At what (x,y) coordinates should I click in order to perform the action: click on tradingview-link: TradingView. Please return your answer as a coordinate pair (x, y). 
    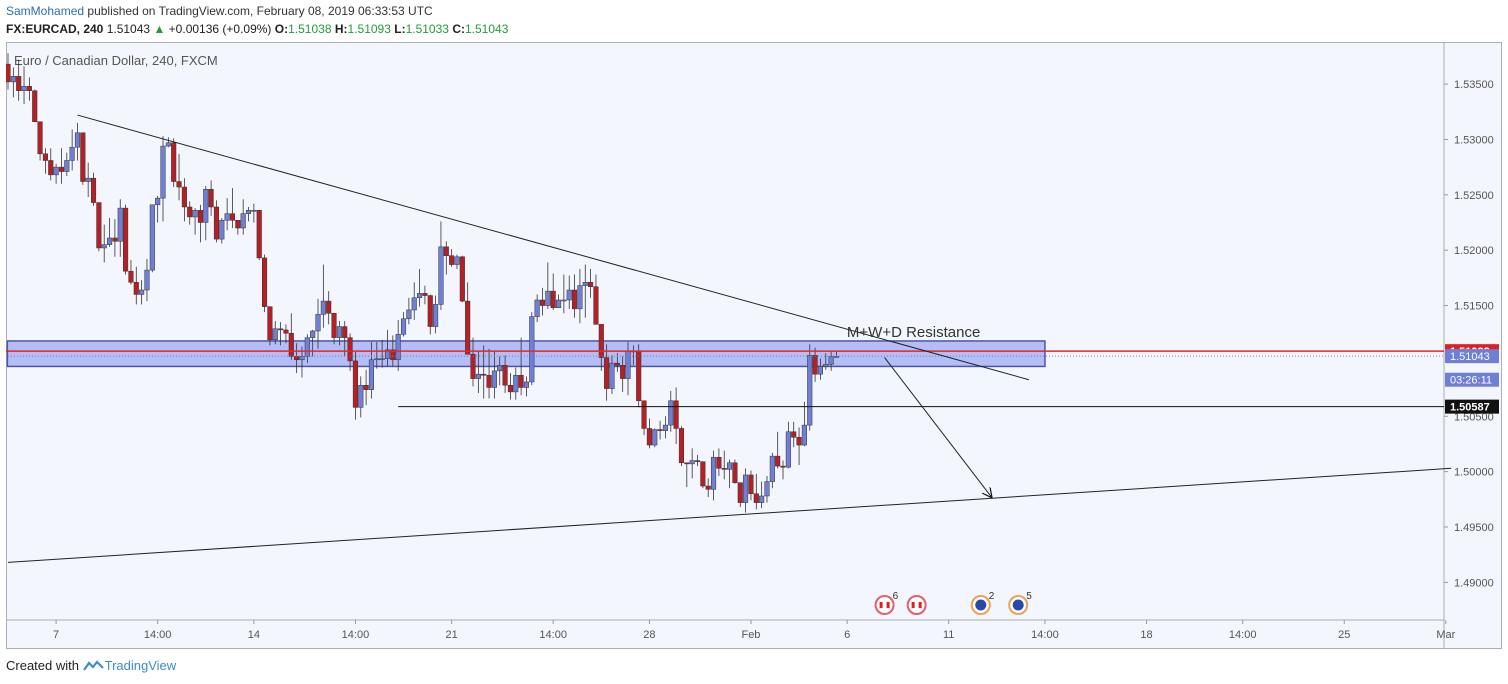
    Looking at the image, I should click on (140, 665).